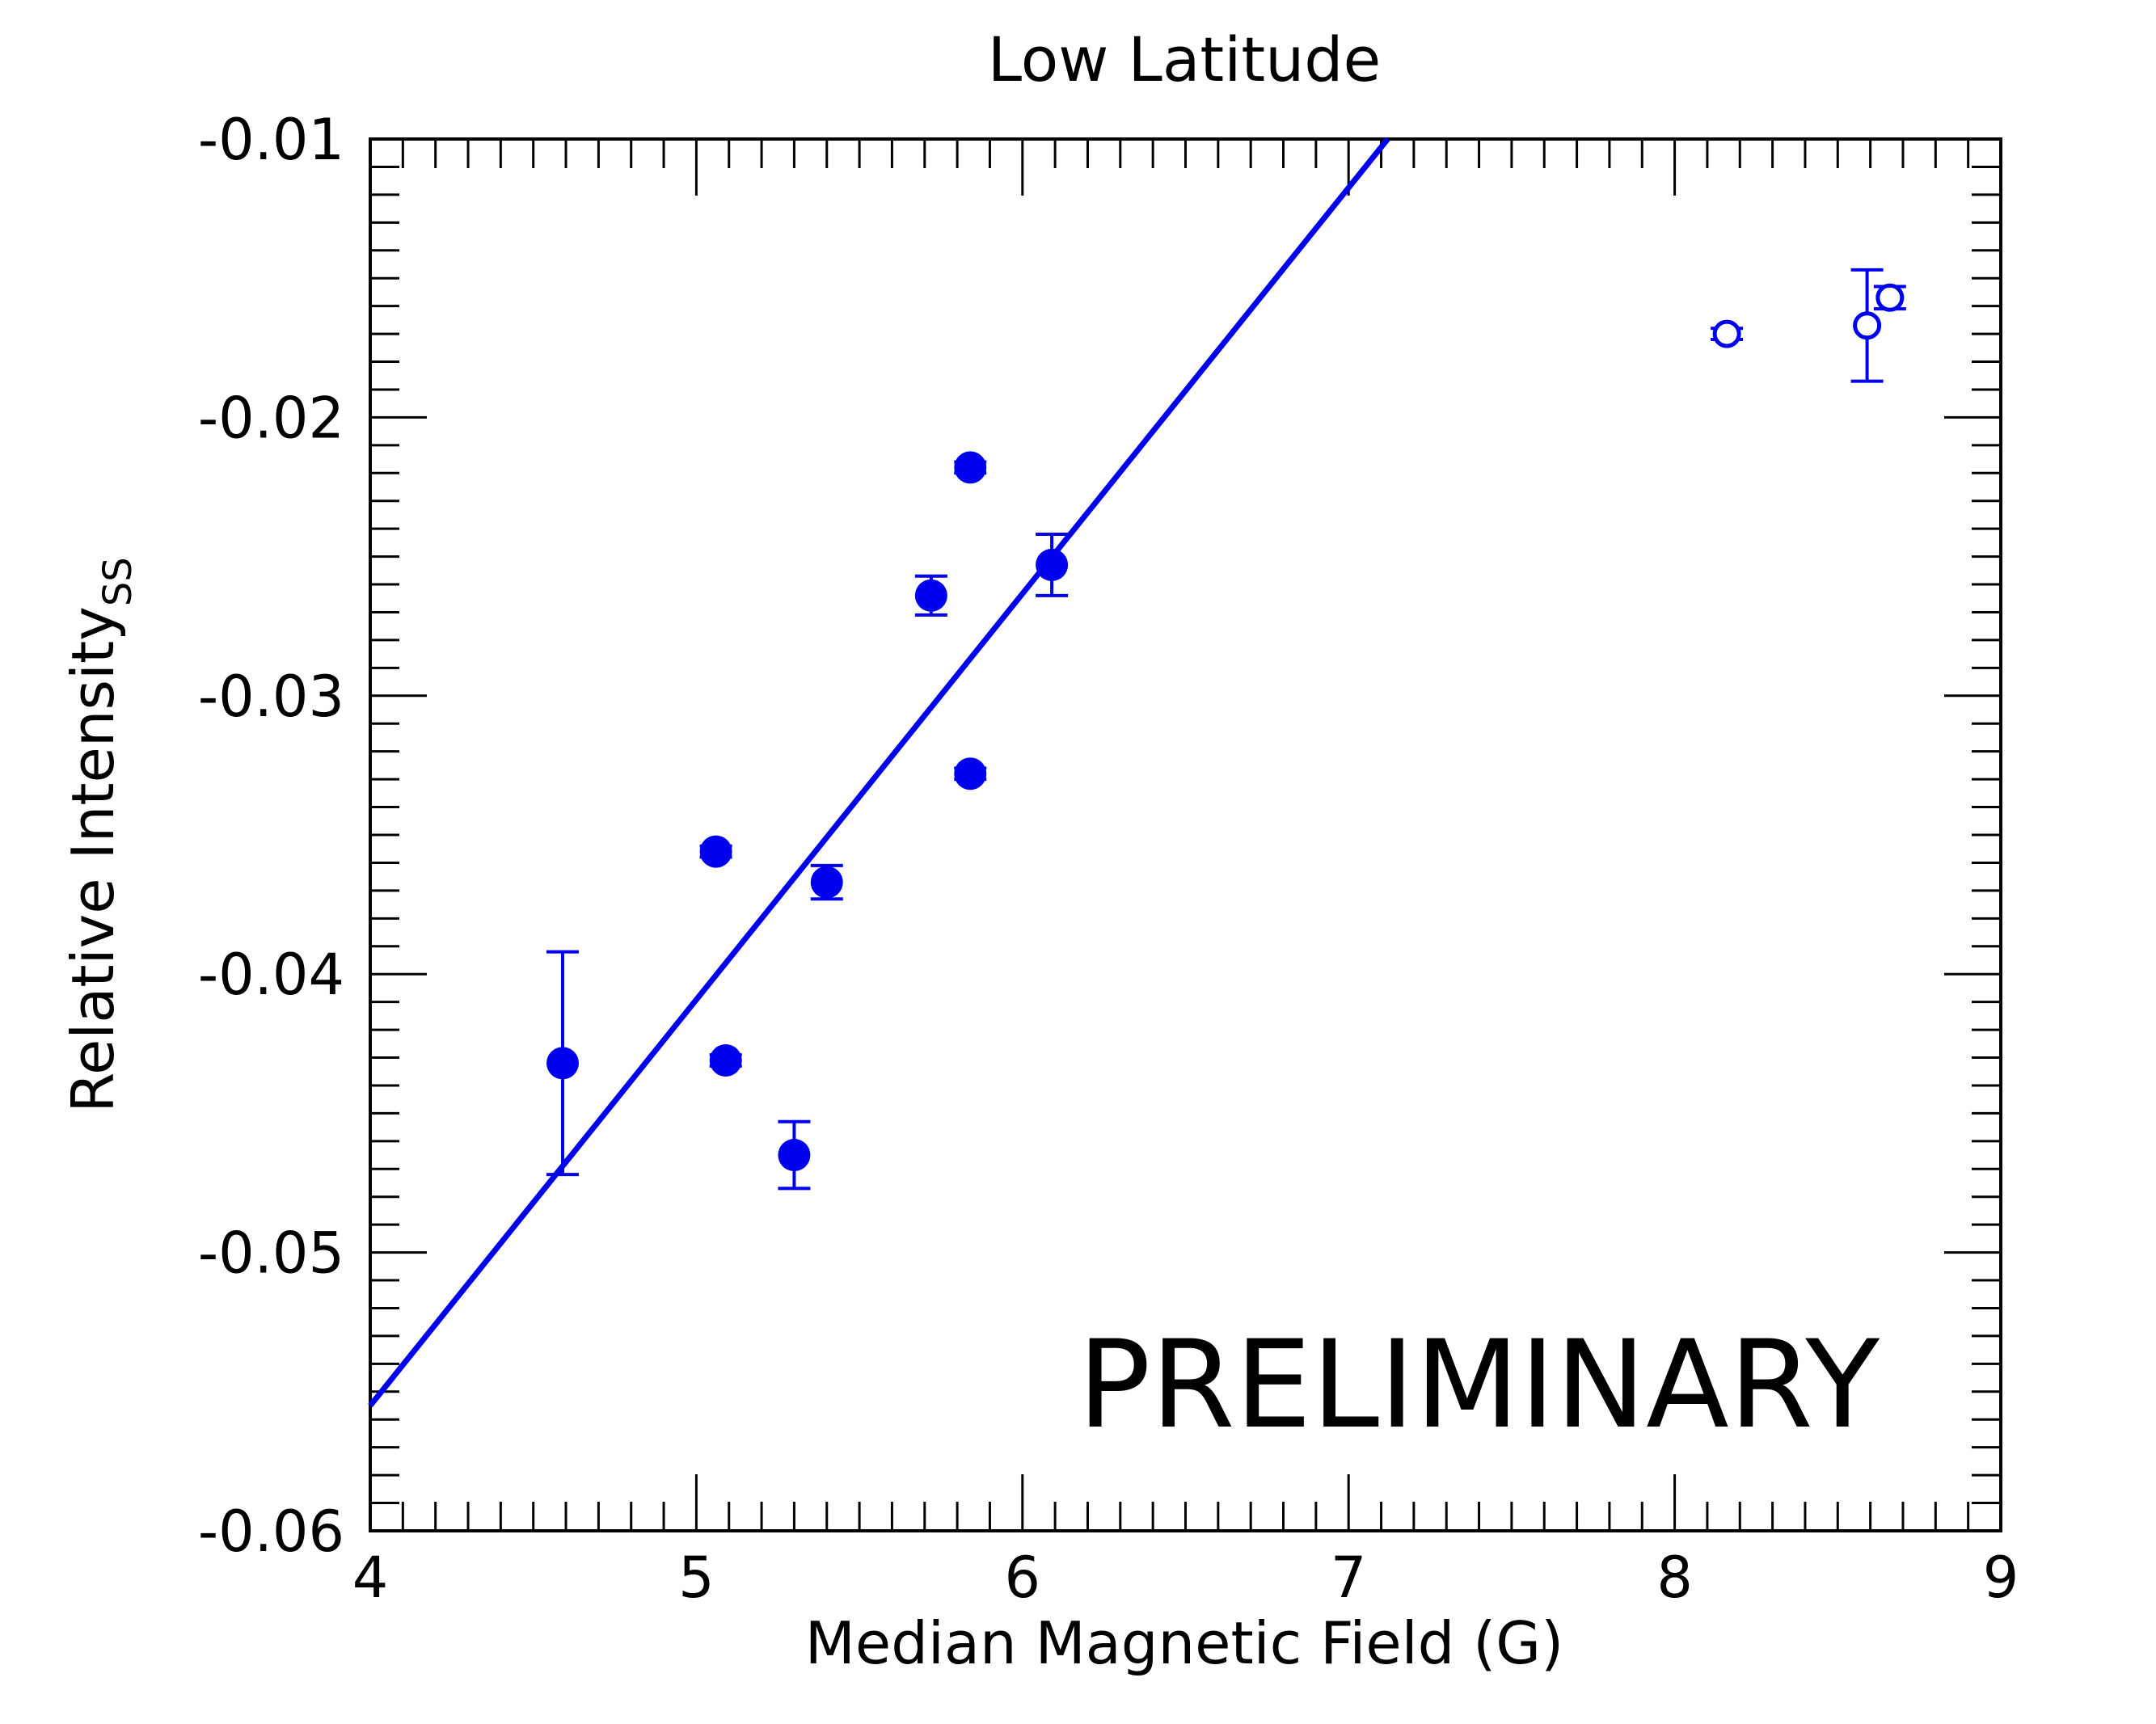 Image resolution: width=2156 pixels, height=1724 pixels. I want to click on x-axis-title: Median Magnetic Field (G), so click(1184, 1643).